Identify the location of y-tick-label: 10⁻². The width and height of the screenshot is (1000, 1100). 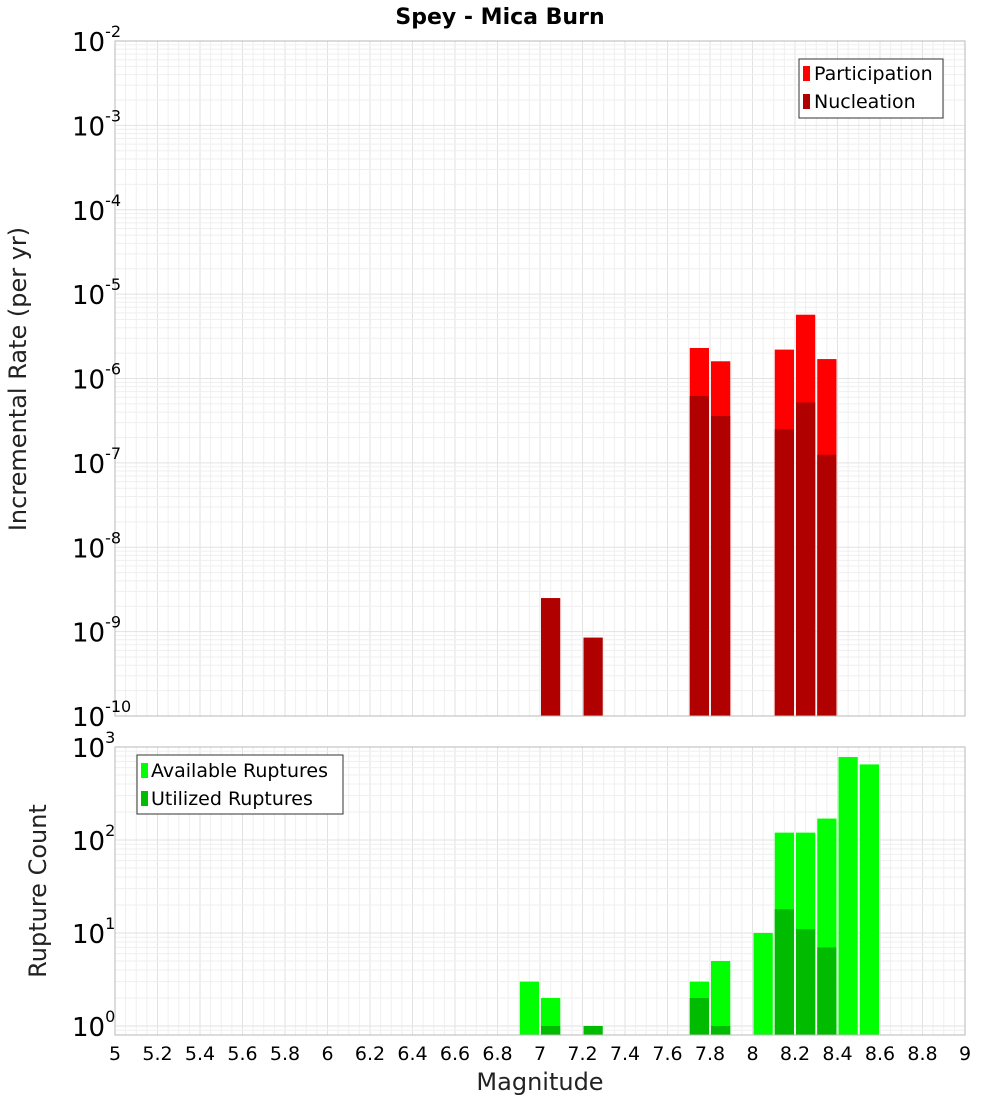
(96, 40).